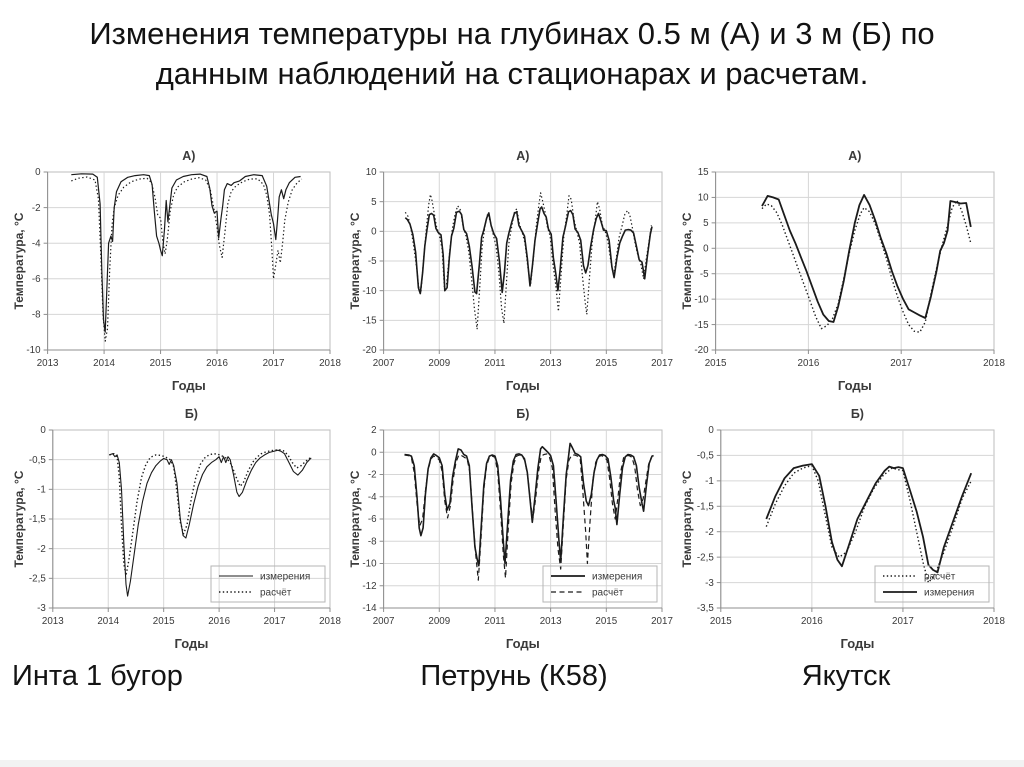 The image size is (1024, 767). Describe the element at coordinates (846, 676) in the screenshot. I see `station-label-yakutsk: Якутск` at that location.